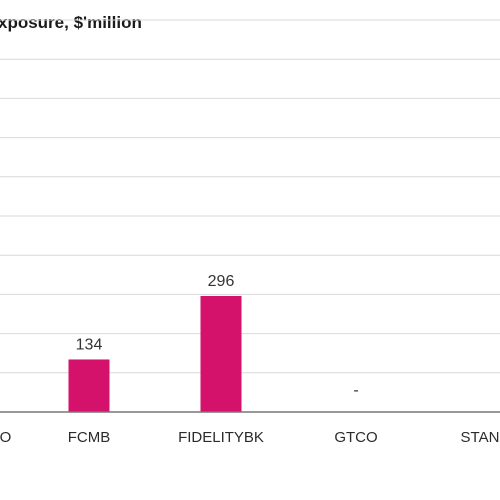 The height and width of the screenshot is (500, 500). I want to click on data-label: 296, so click(221, 281).